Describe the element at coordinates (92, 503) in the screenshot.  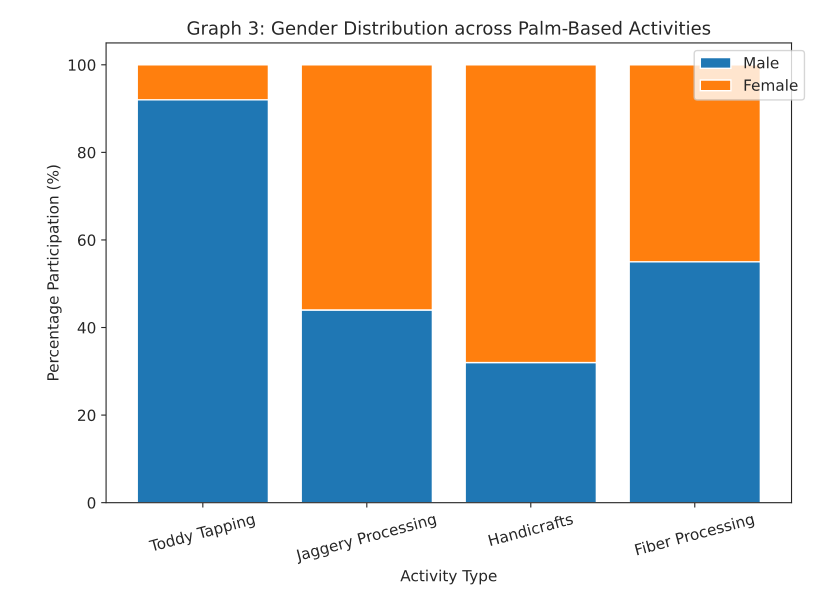
I see `y-tick-label: 0` at that location.